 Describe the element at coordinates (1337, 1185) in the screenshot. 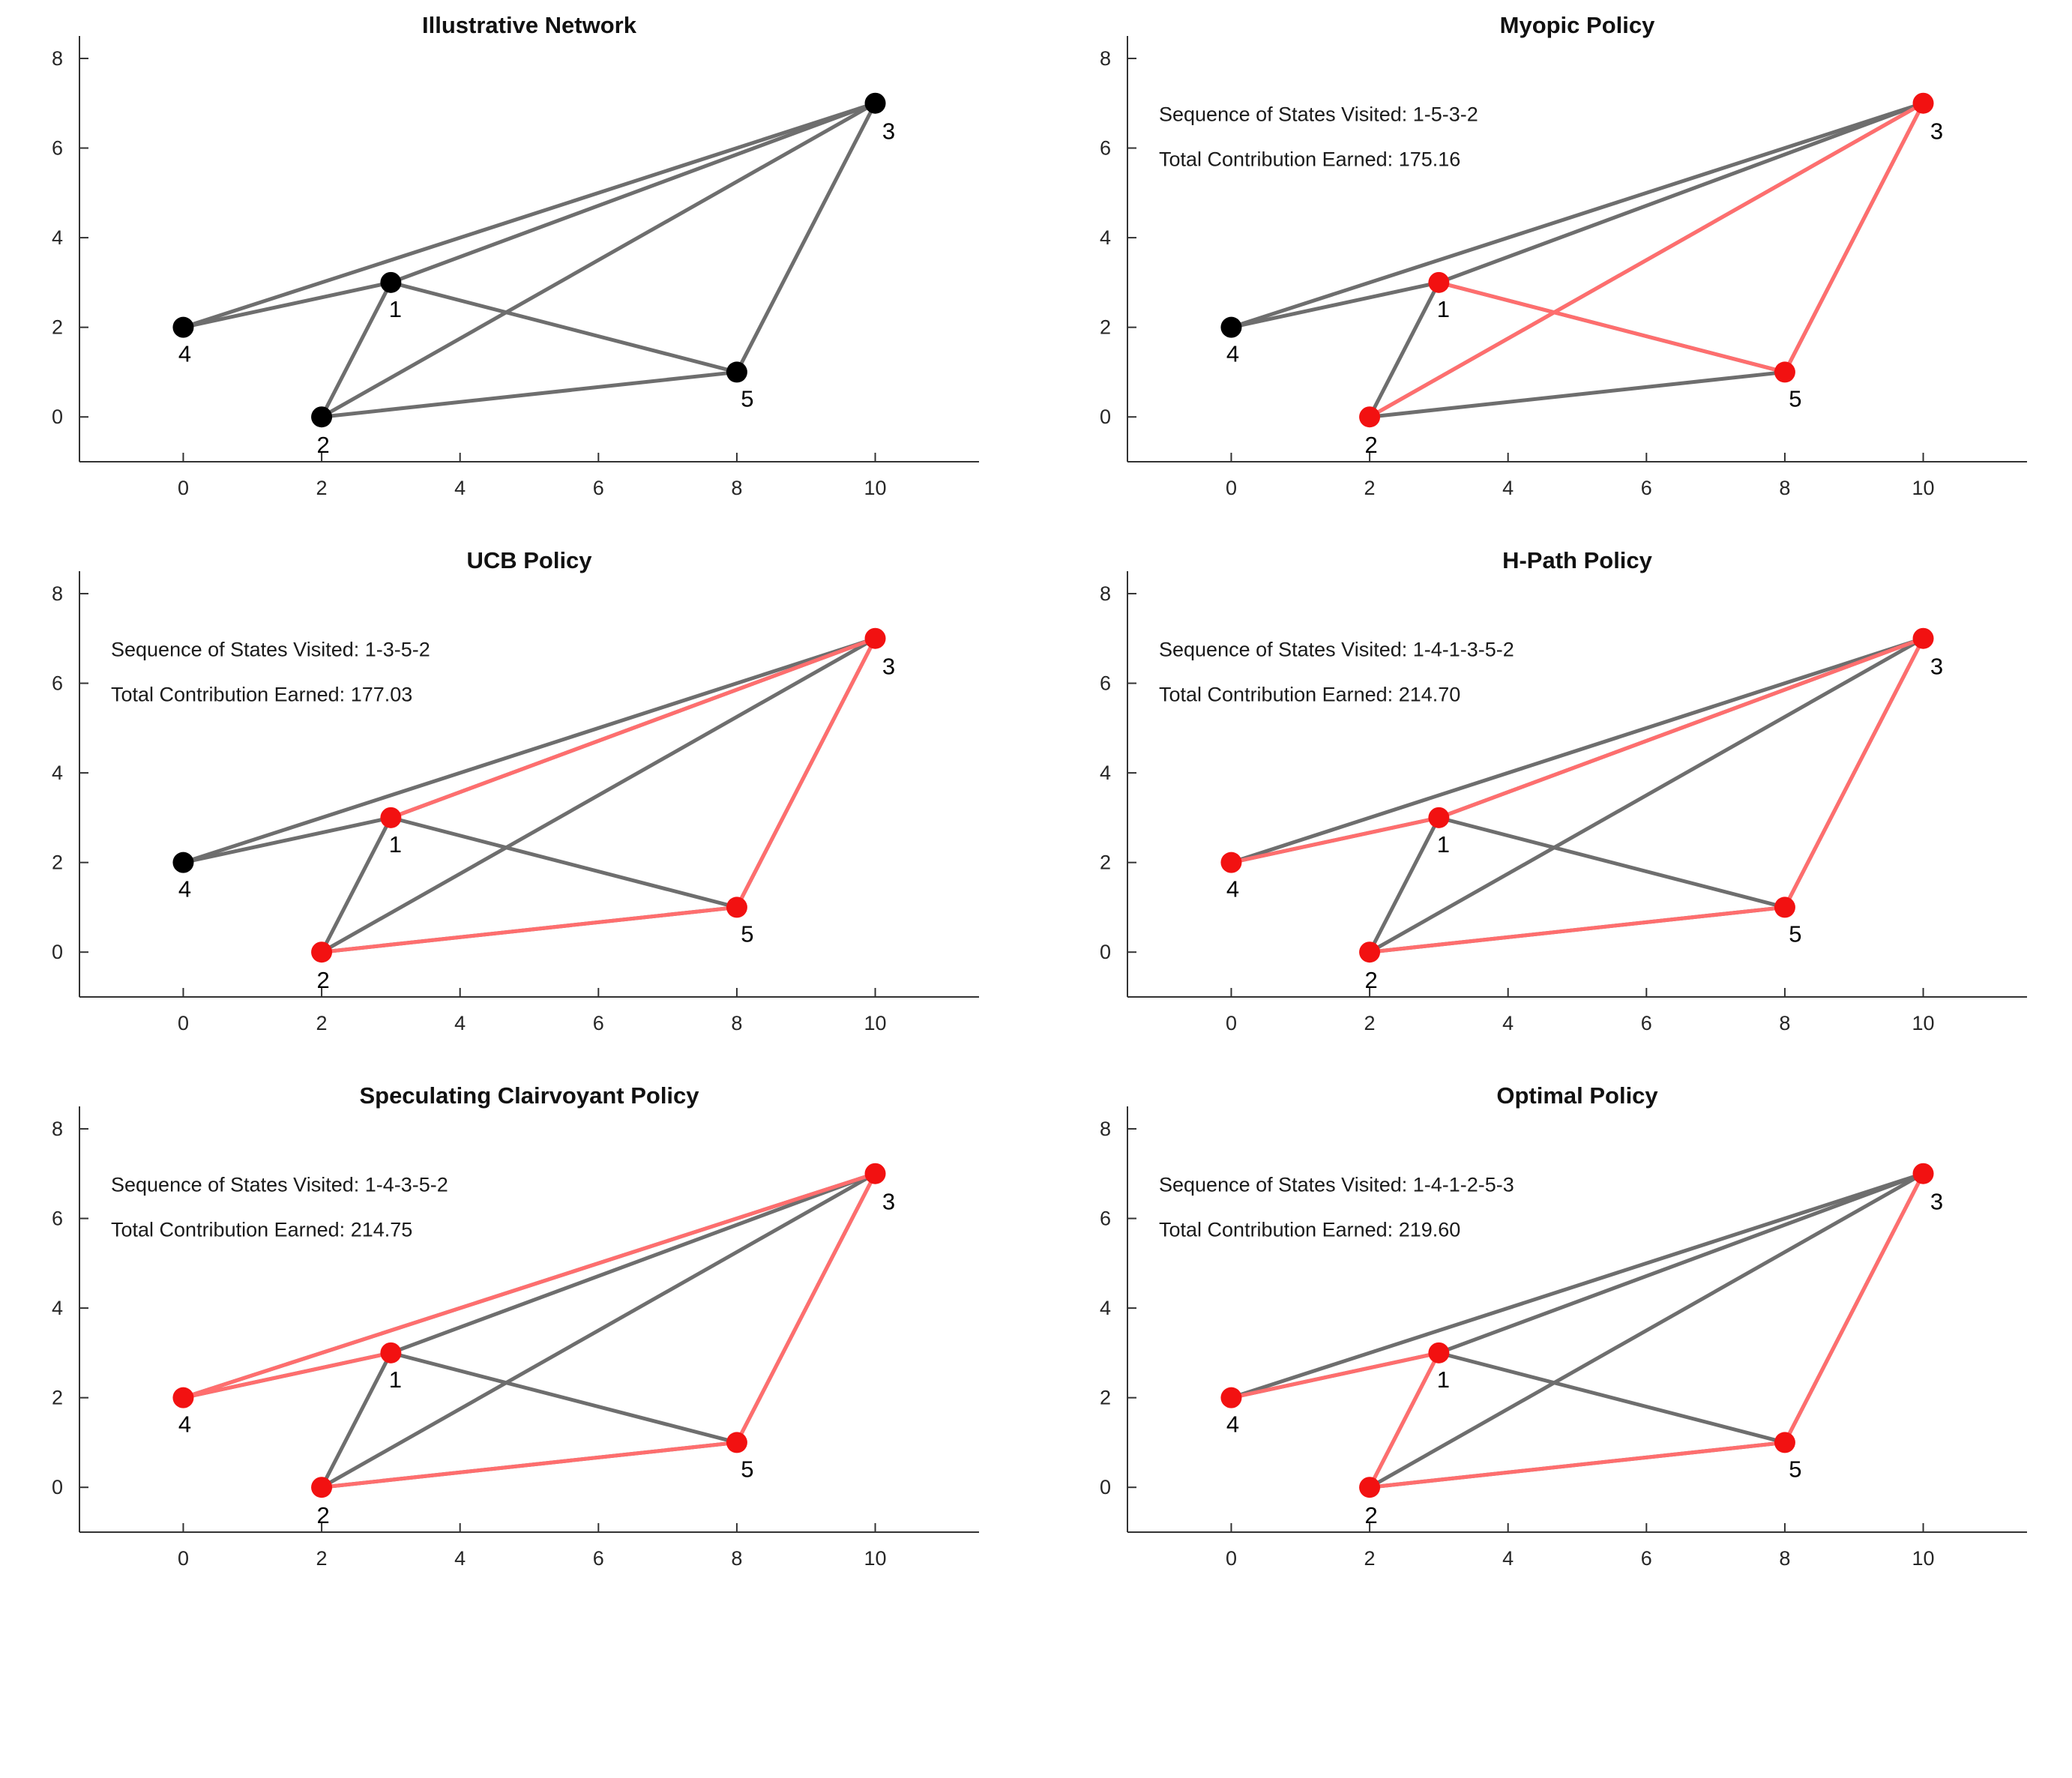

I see `annotation-sequence: Sequence of States Visited: 1-4-1-2-5-3` at that location.